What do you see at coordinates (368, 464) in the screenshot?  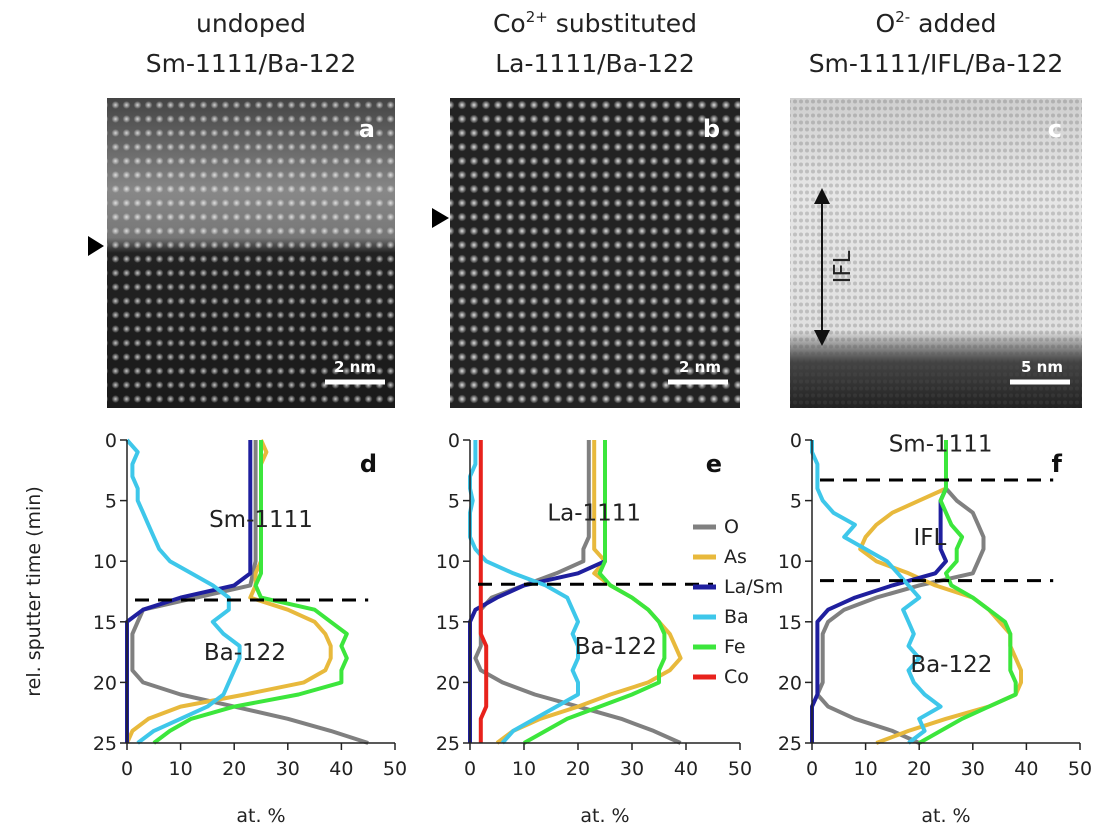 I see `panel-letter: d` at bounding box center [368, 464].